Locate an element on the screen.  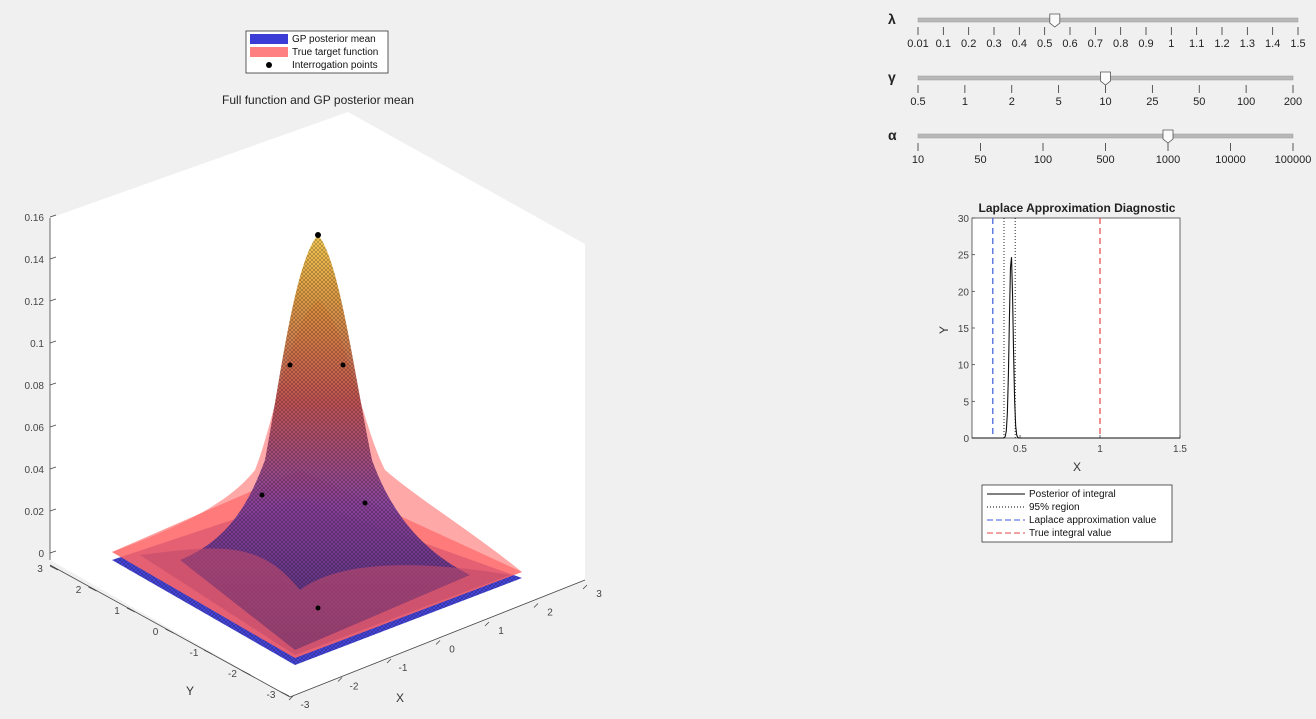
z-tick-label: 0.1 is located at coordinates (37, 344).